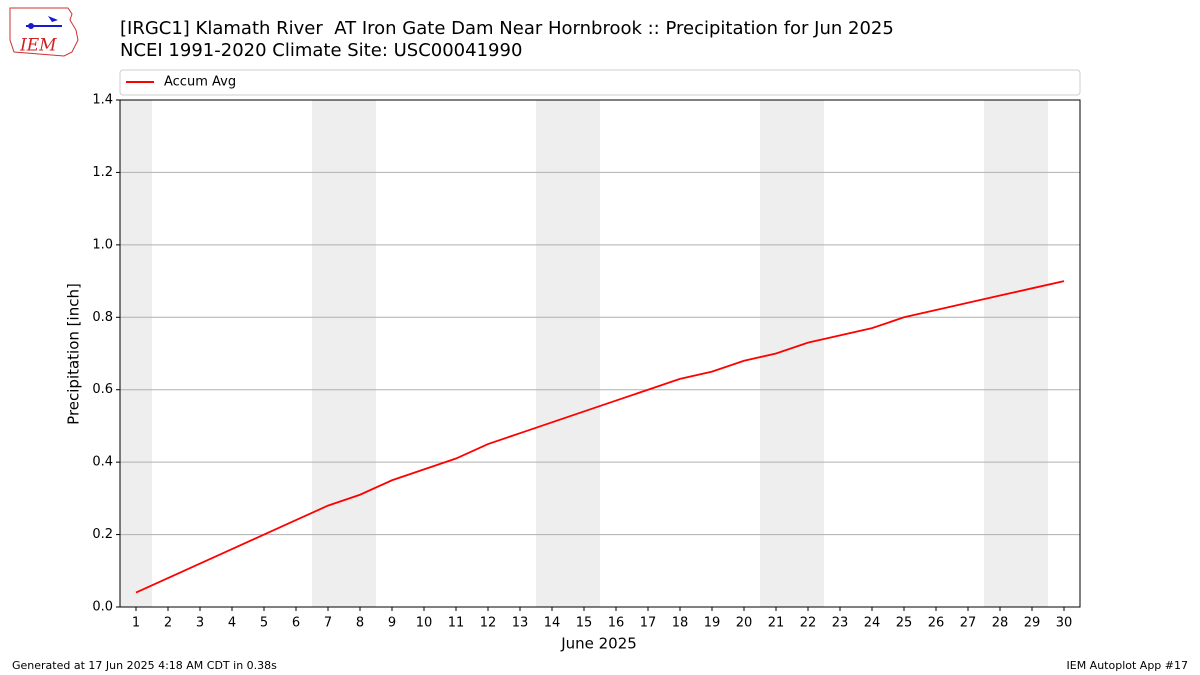  I want to click on x-tick-label: 8, so click(360, 623).